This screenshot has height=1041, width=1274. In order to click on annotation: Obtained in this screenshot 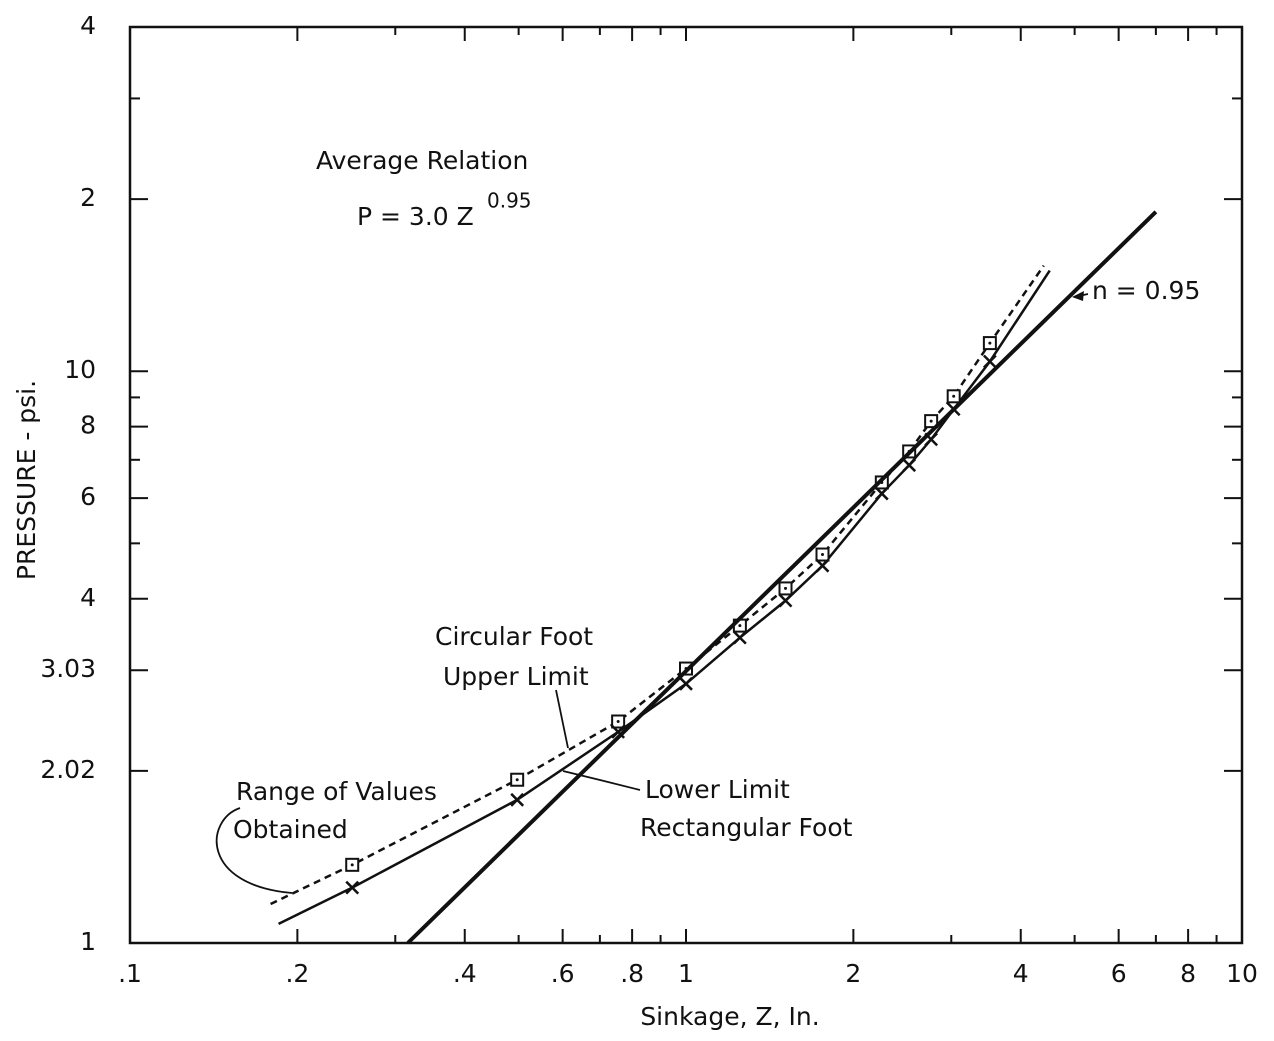, I will do `click(290, 829)`.